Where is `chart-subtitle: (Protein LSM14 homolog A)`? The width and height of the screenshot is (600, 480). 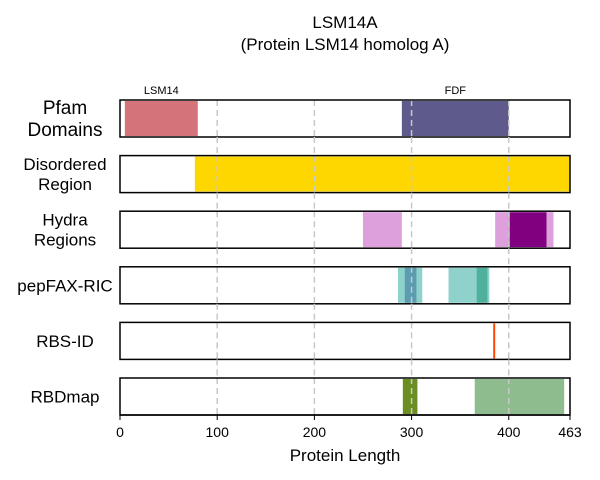 chart-subtitle: (Protein LSM14 homolog A) is located at coordinates (345, 44).